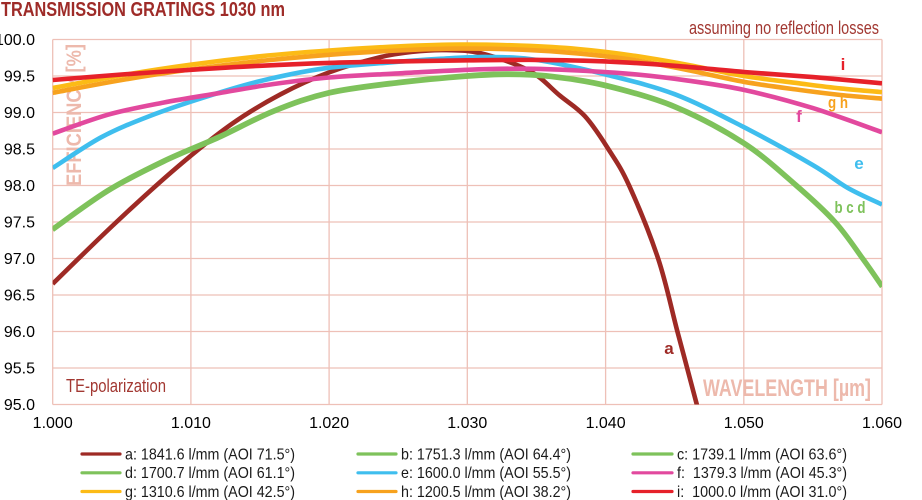  Describe the element at coordinates (838, 102) in the screenshot. I see `svg-text: g h` at that location.